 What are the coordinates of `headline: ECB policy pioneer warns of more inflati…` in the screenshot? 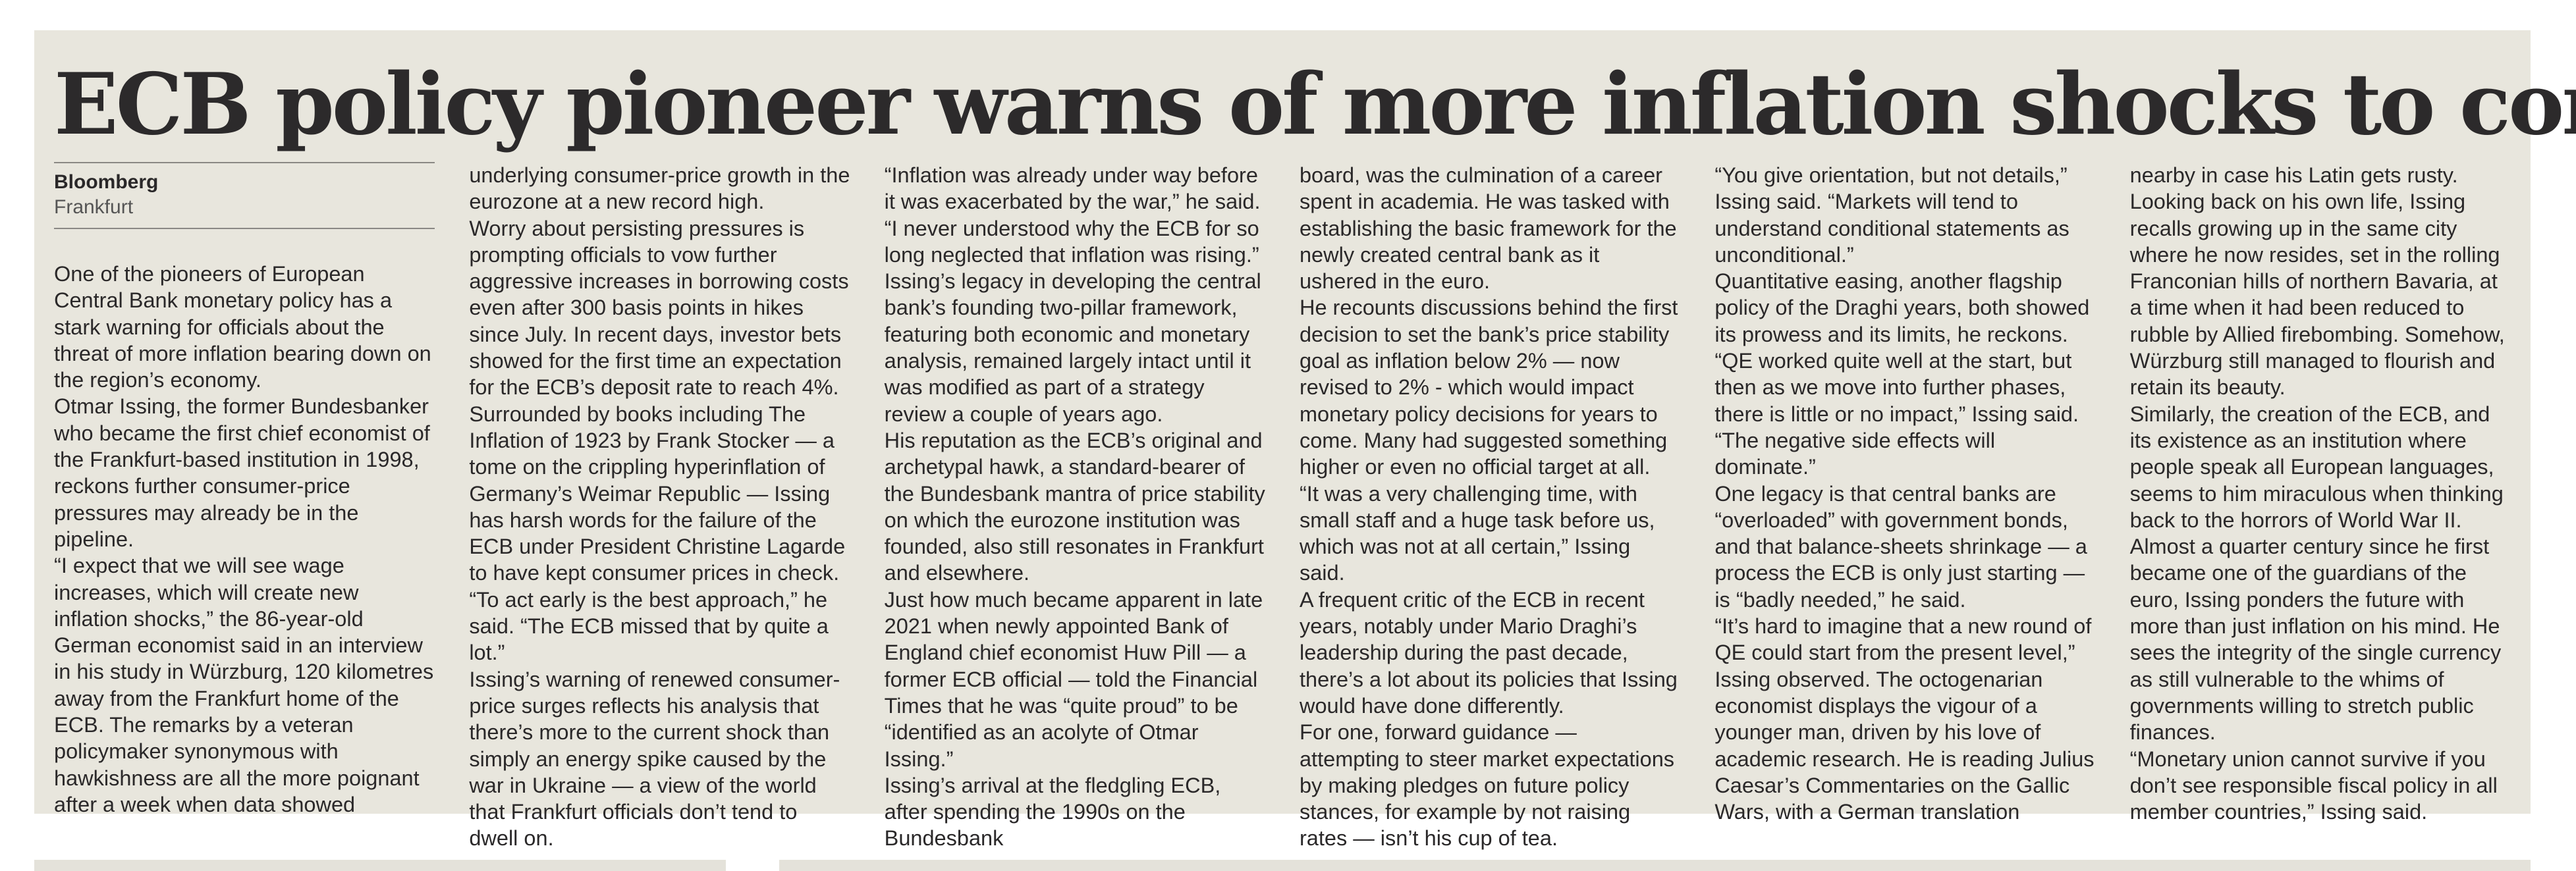 It's located at (1315, 104).